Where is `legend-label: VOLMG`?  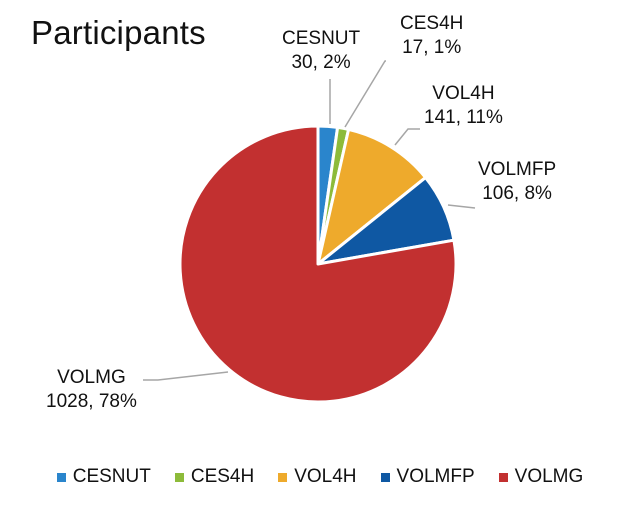 legend-label: VOLMG is located at coordinates (549, 476).